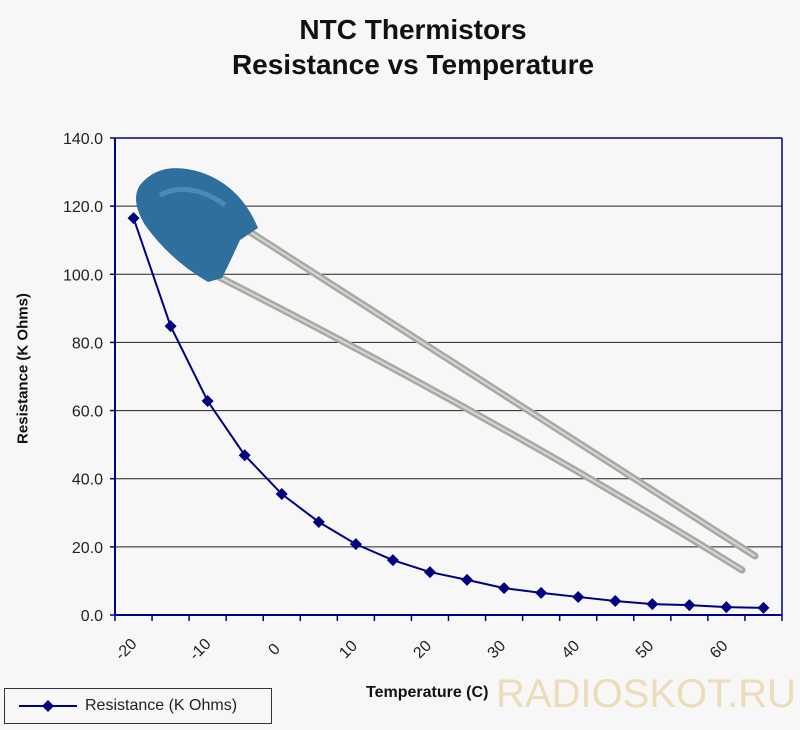 This screenshot has width=800, height=730. Describe the element at coordinates (719, 649) in the screenshot. I see `x-tick-label: 60` at that location.